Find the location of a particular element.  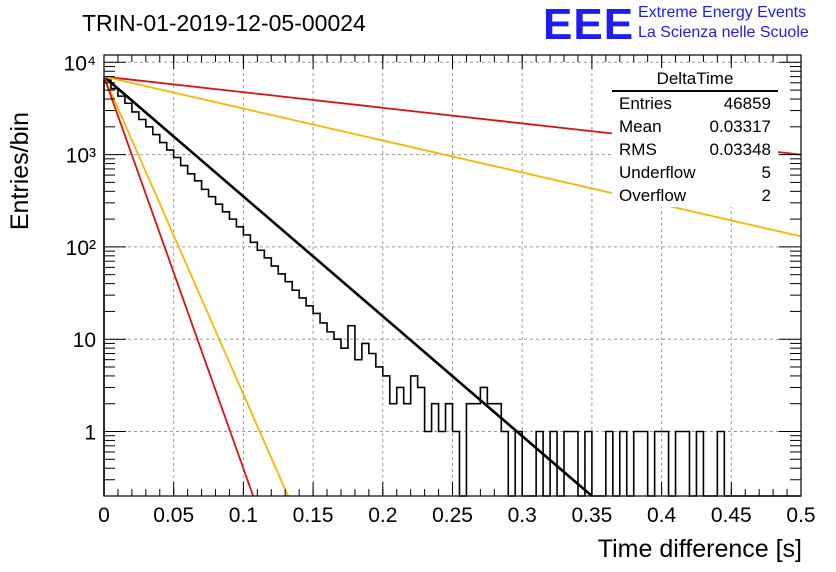

x-tick-label: 0.3 is located at coordinates (522, 515).